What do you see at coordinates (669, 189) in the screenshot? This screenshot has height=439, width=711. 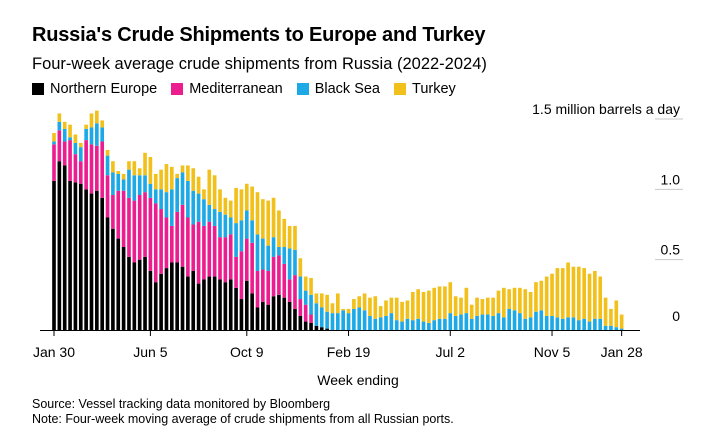 I see `gridlines` at bounding box center [669, 189].